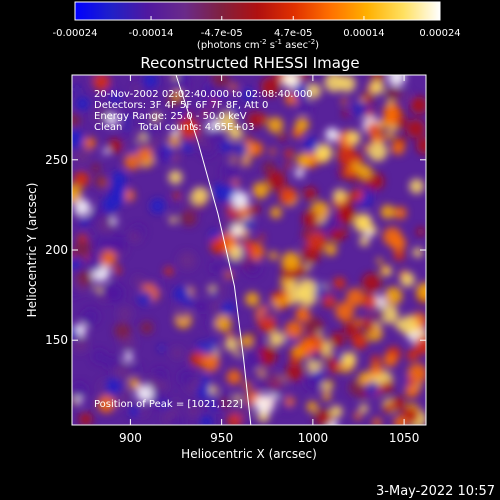 This screenshot has height=500, width=500. I want to click on colorbar, so click(257, 11).